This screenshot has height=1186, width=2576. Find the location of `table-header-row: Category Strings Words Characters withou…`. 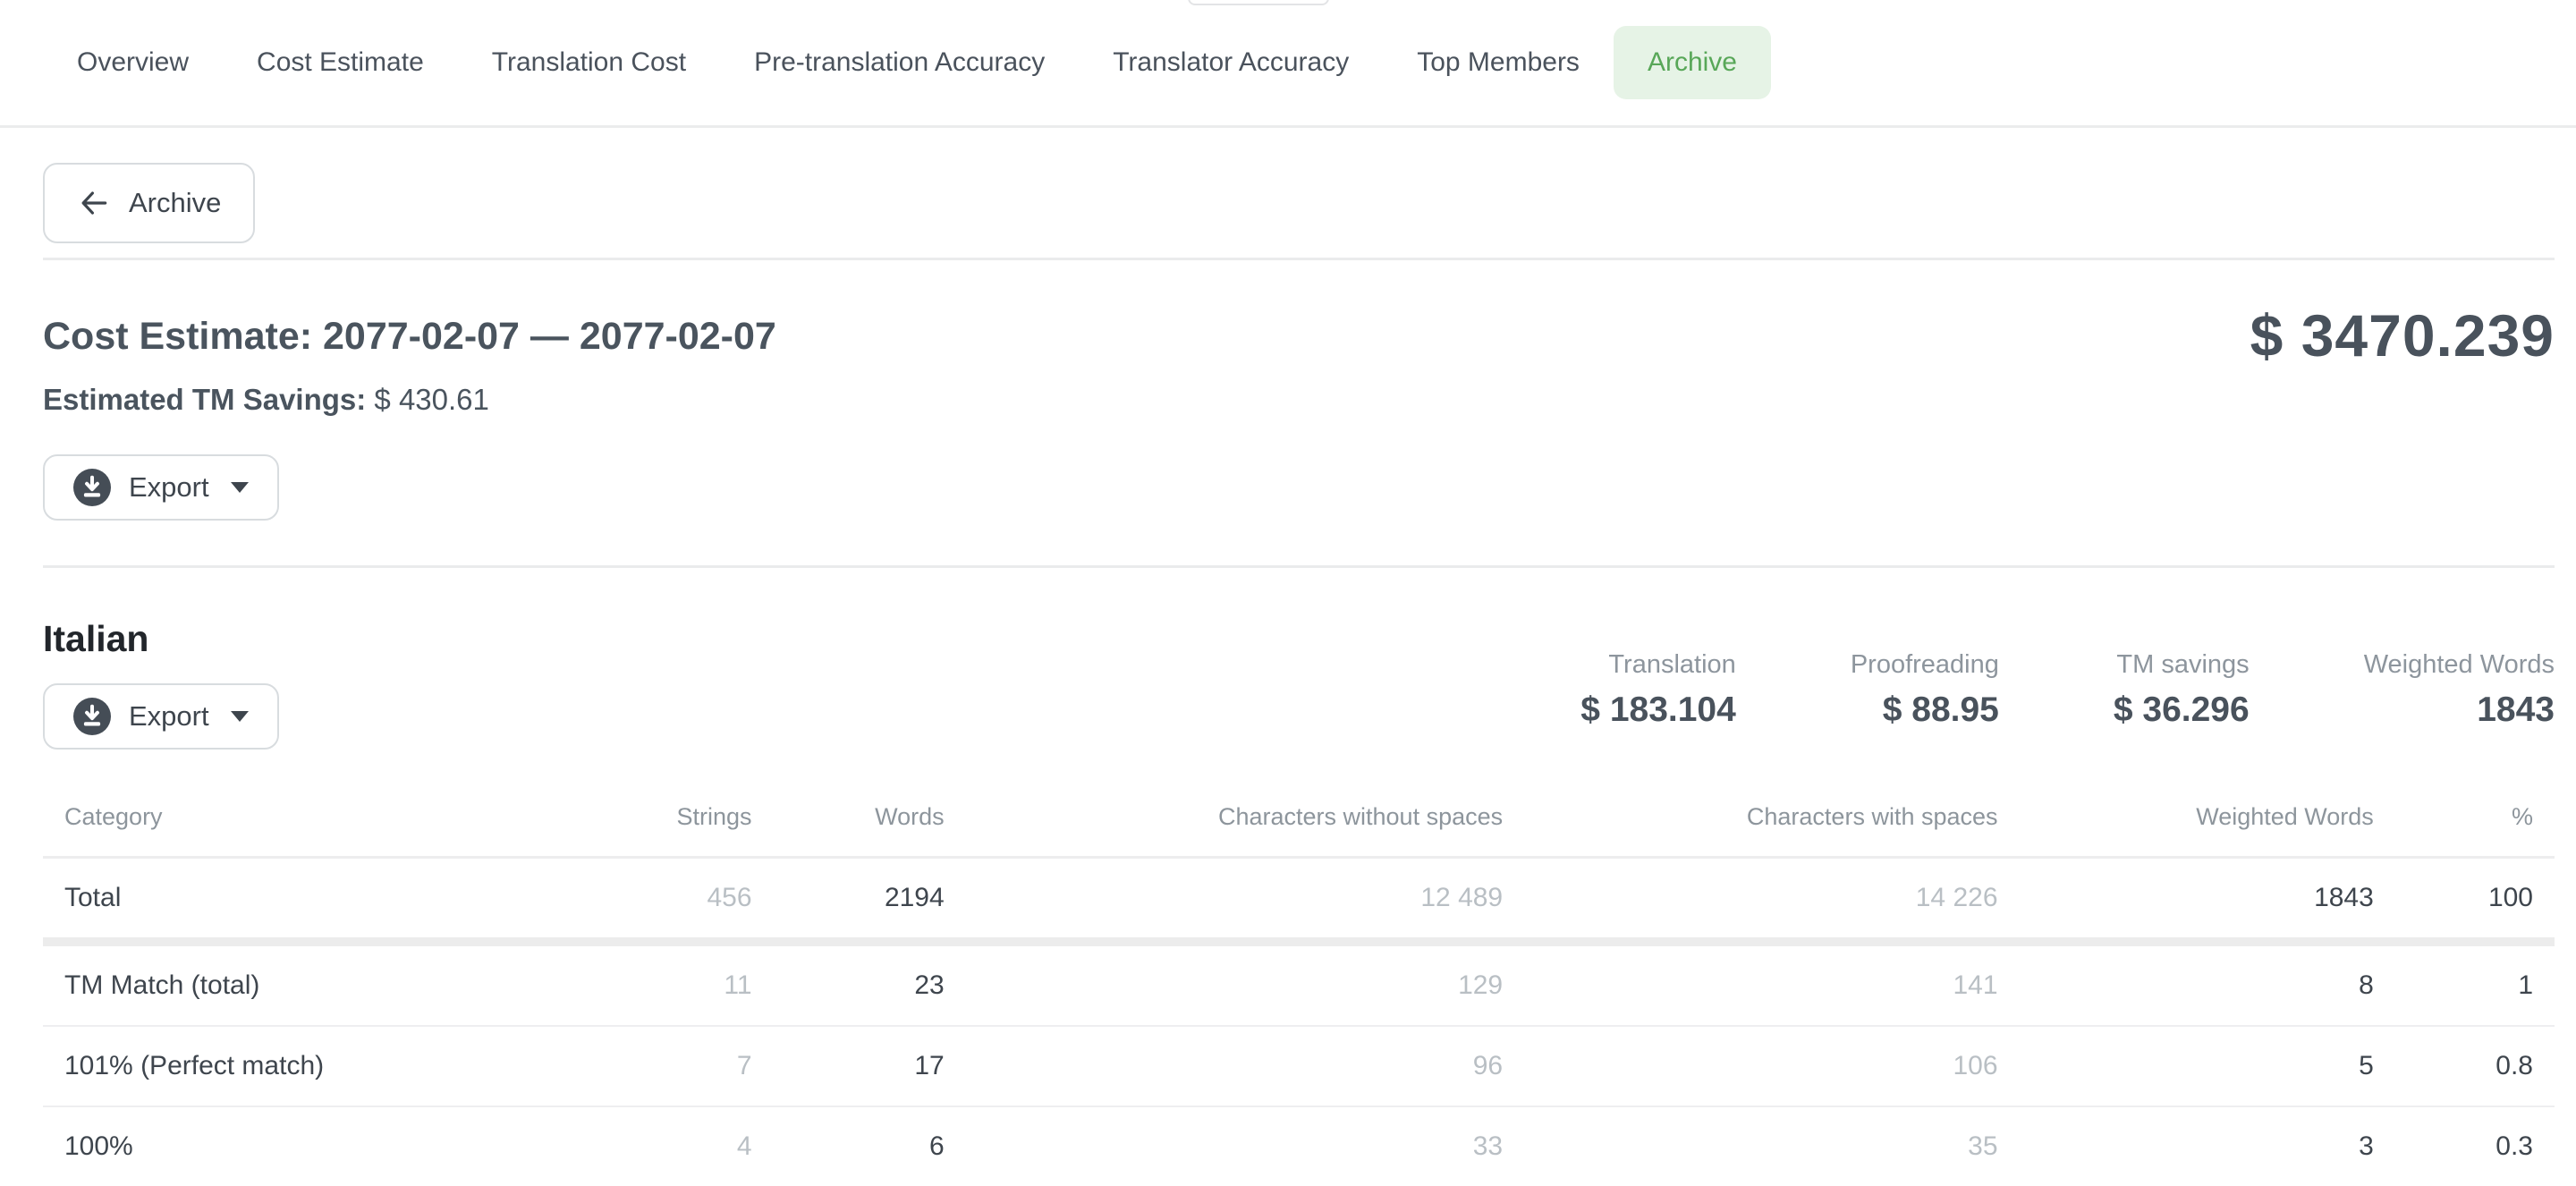

table-header-row: Category Strings Words Characters withou… is located at coordinates (1299, 824).